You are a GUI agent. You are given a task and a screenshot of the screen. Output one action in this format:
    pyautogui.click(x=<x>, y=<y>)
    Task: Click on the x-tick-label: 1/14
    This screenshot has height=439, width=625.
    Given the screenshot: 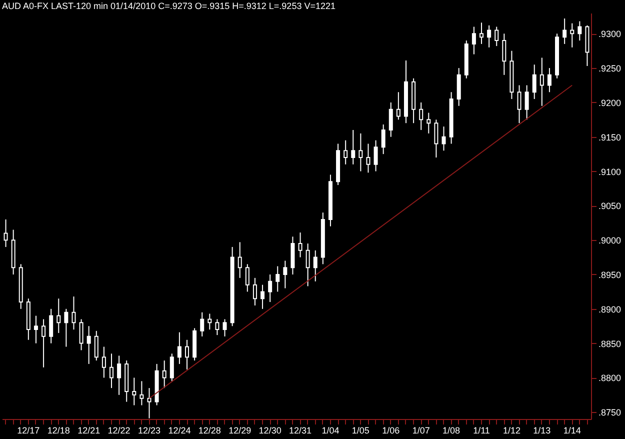 What is the action you would take?
    pyautogui.click(x=572, y=431)
    